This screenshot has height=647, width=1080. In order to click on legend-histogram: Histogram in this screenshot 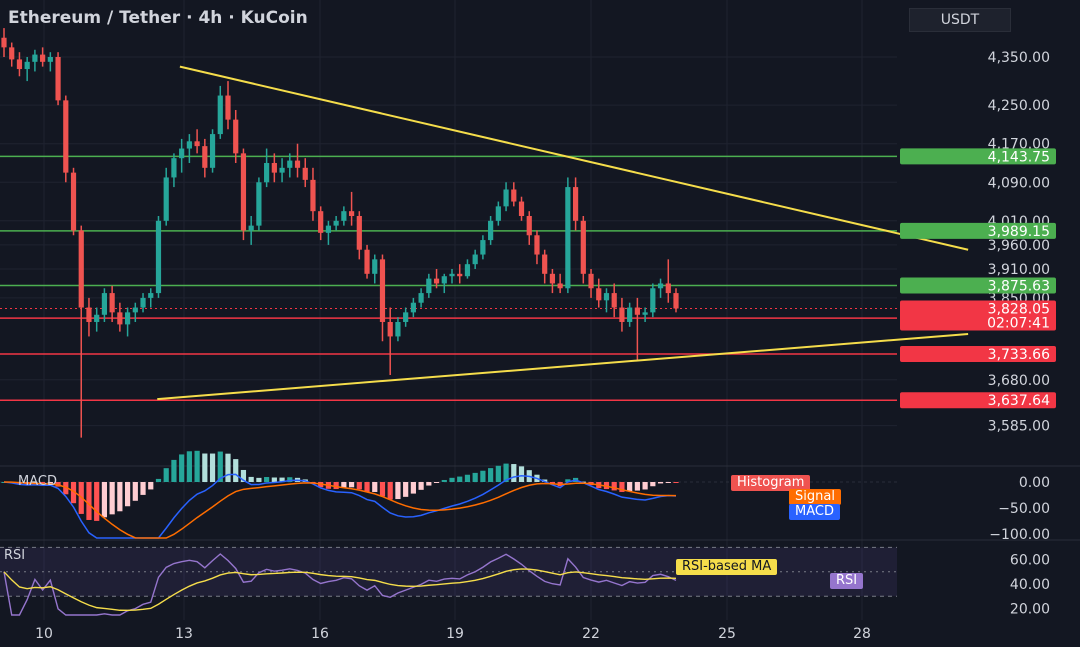, I will do `click(771, 483)`.